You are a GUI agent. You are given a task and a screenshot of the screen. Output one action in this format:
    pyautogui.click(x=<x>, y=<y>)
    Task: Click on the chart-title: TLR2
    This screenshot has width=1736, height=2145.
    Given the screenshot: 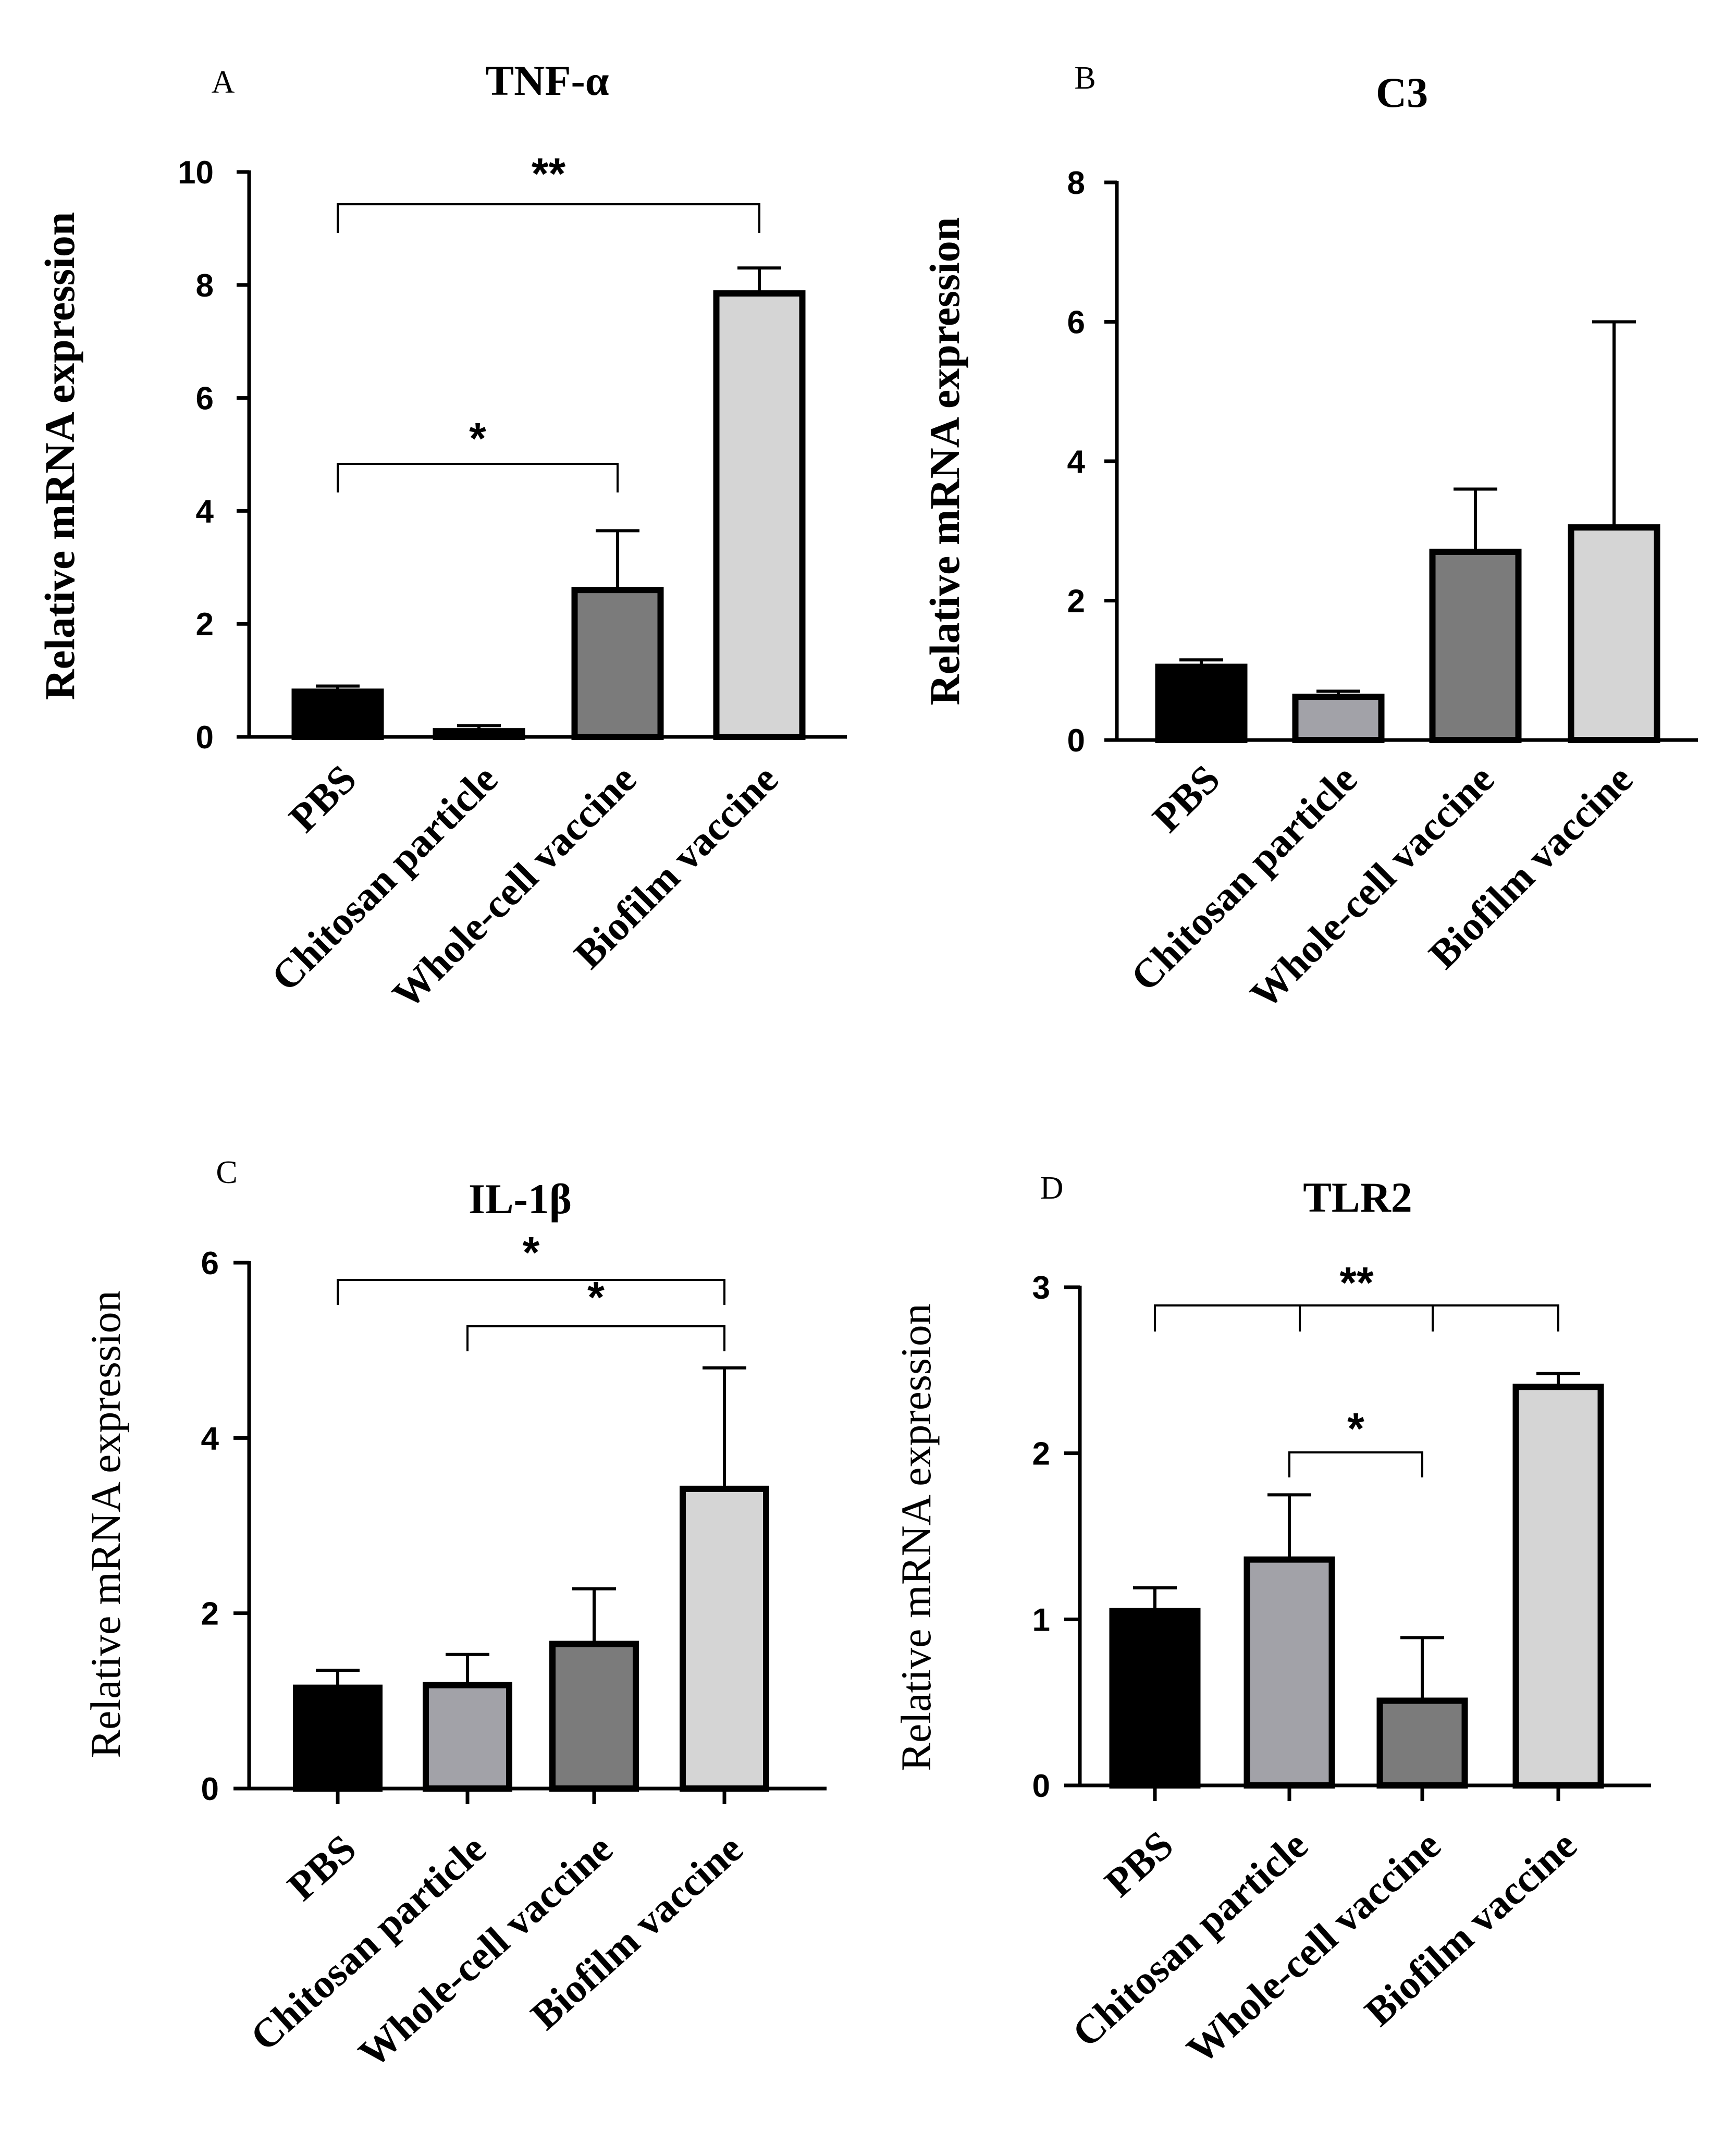 What is the action you would take?
    pyautogui.click(x=1357, y=1198)
    